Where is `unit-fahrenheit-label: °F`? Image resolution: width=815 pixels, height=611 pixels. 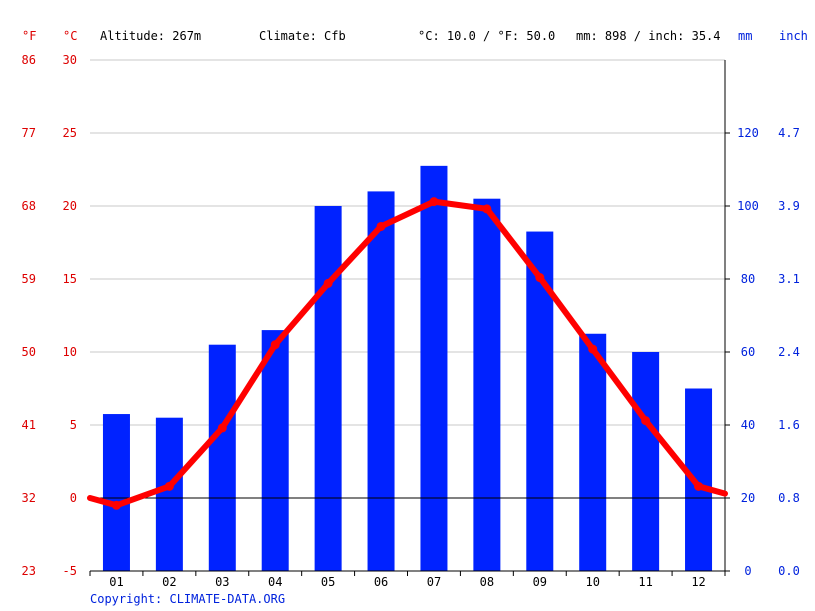 unit-fahrenheit-label: °F is located at coordinates (29, 36).